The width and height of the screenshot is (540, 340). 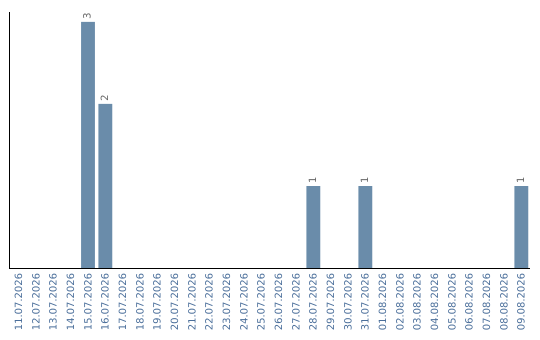 What do you see at coordinates (348, 301) in the screenshot?
I see `x-tick-label: 30.07.2026` at bounding box center [348, 301].